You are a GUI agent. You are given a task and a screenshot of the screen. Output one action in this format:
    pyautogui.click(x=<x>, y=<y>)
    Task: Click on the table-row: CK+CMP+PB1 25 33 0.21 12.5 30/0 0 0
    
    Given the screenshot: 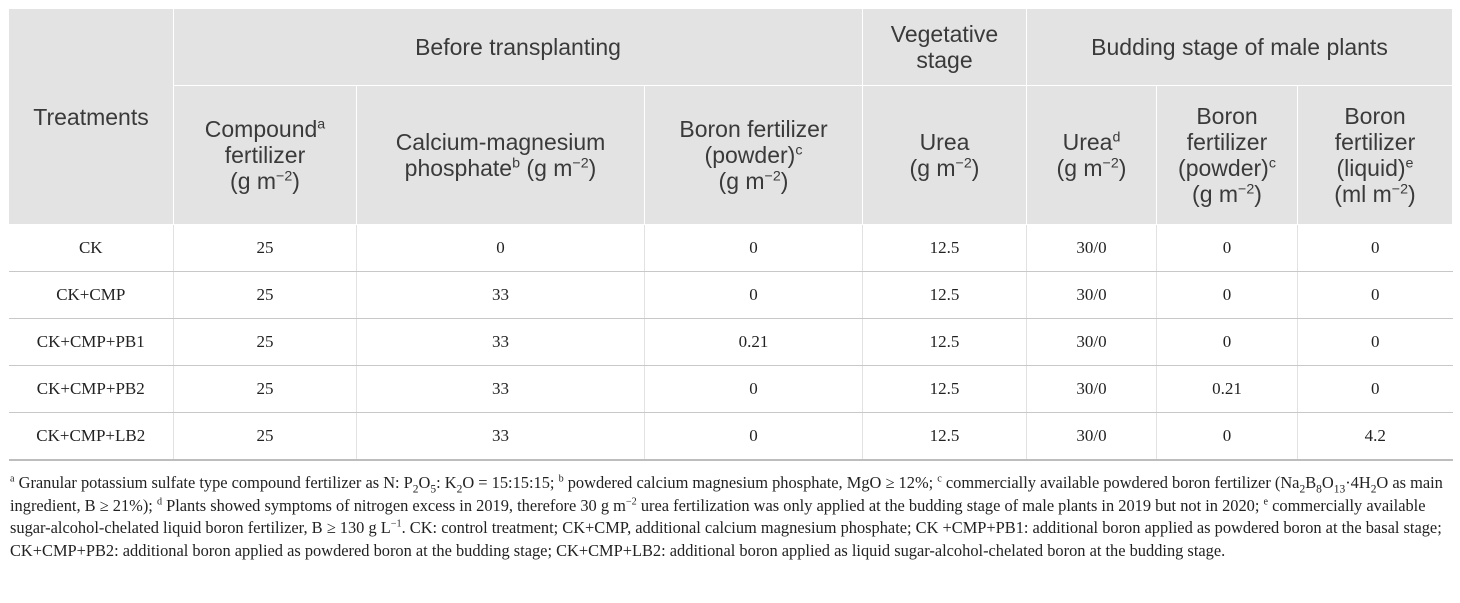 What is the action you would take?
    pyautogui.click(x=730, y=342)
    